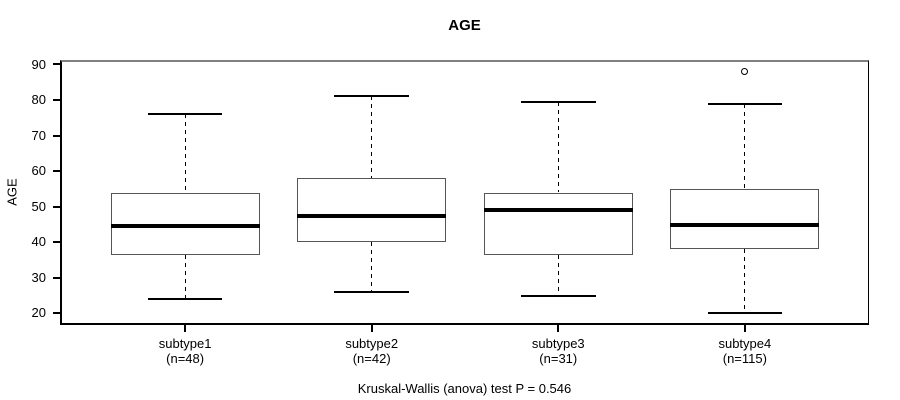  What do you see at coordinates (372, 343) in the screenshot?
I see `x-category-name: subtype2` at bounding box center [372, 343].